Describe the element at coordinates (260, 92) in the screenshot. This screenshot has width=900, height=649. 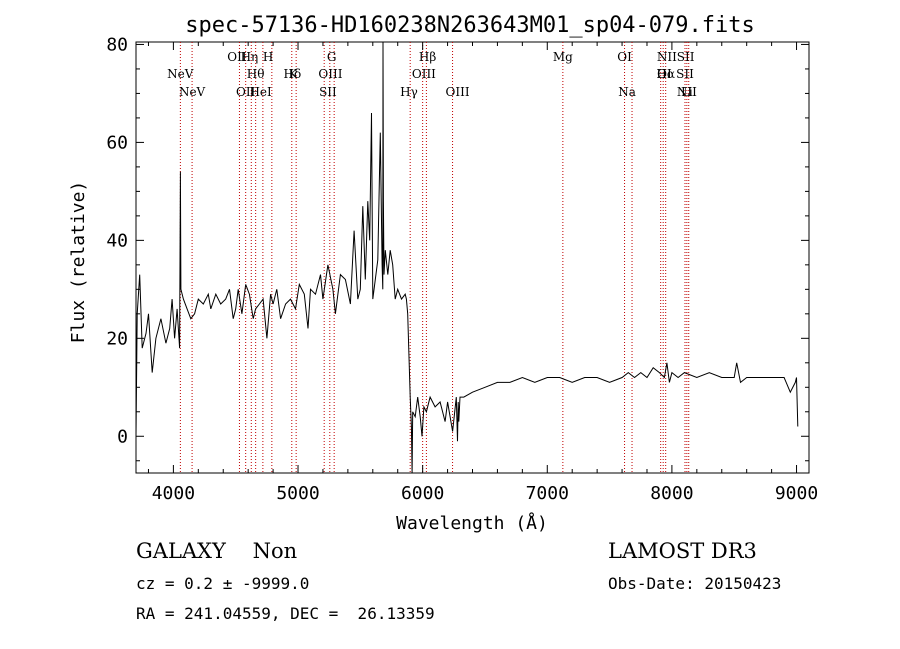
I see `emission-line-label: HeI` at that location.